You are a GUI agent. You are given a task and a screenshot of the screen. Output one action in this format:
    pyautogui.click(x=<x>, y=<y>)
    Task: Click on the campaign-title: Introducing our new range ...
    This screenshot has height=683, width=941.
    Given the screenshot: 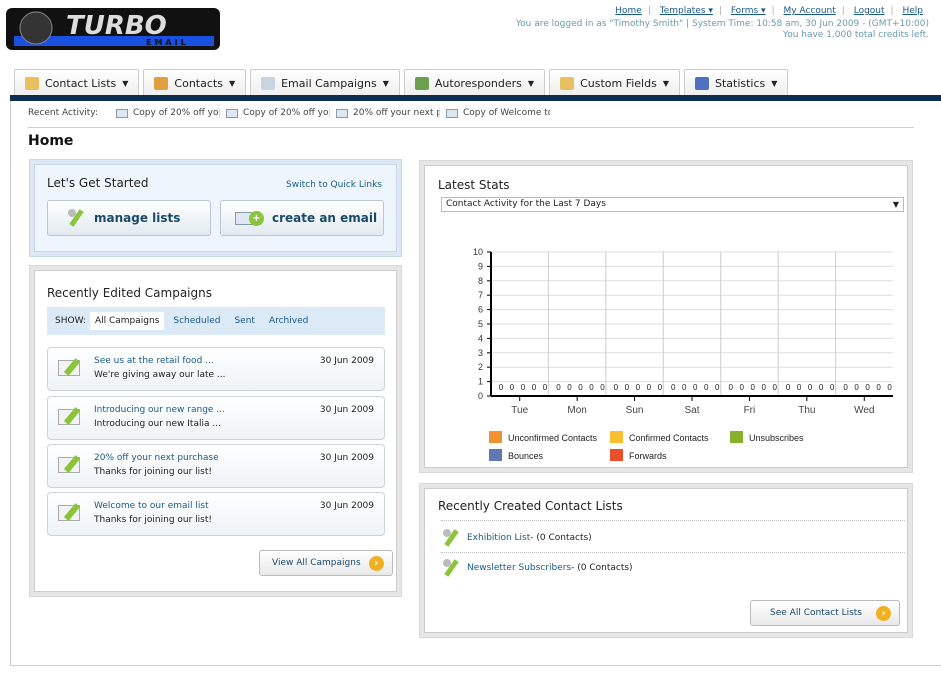 What is the action you would take?
    pyautogui.click(x=159, y=410)
    